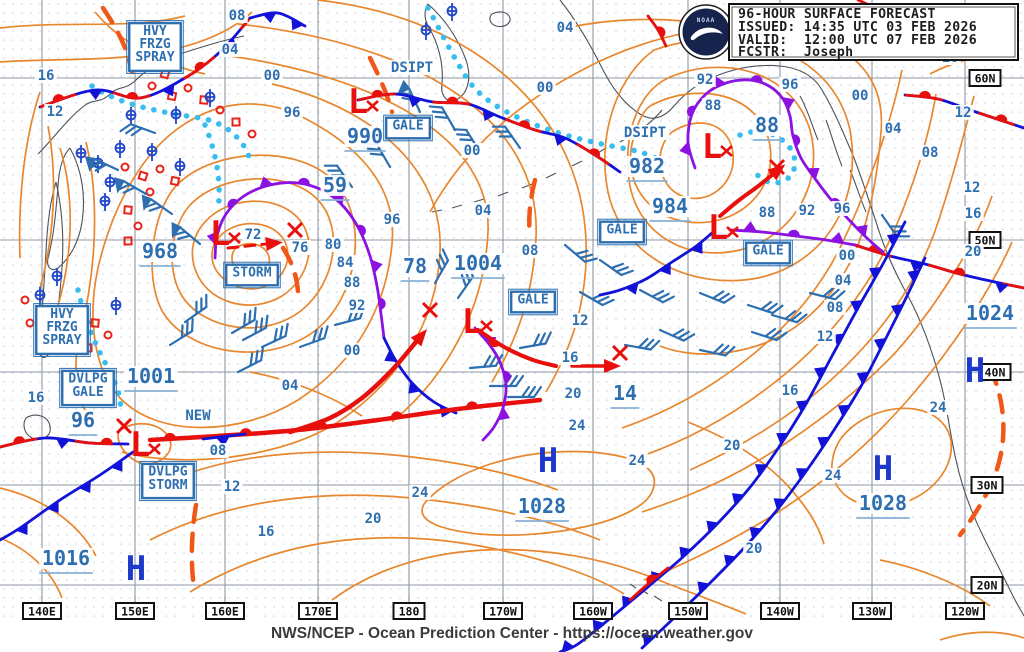 Image resolution: width=1024 pixels, height=652 pixels. Describe the element at coordinates (483, 211) in the screenshot. I see `isobar-label: 04` at that location.